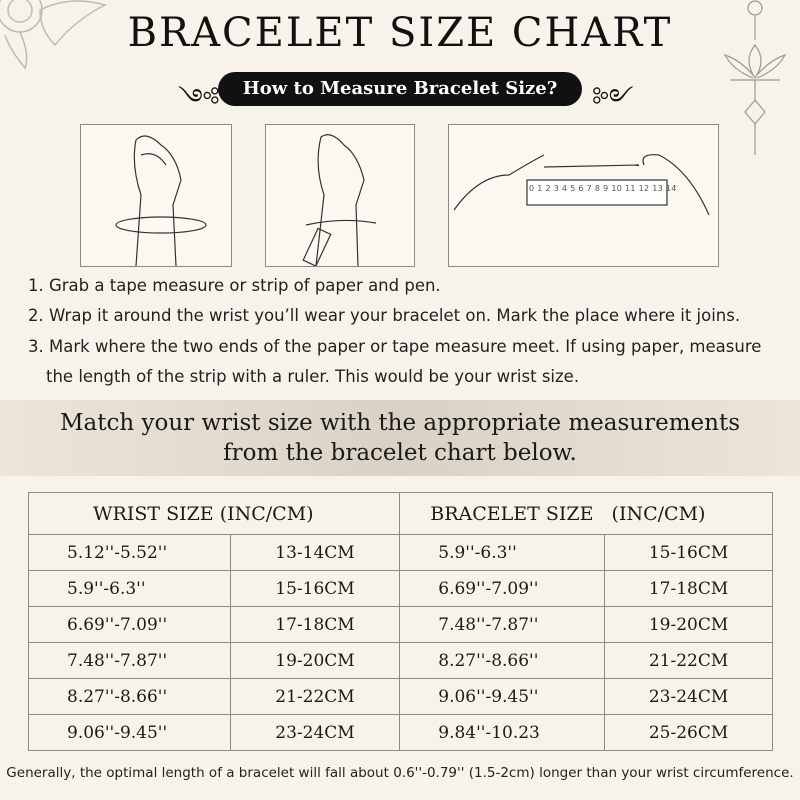 This screenshot has height=800, width=800. Describe the element at coordinates (755, 77) in the screenshot. I see `lotus-charm-icon` at that location.